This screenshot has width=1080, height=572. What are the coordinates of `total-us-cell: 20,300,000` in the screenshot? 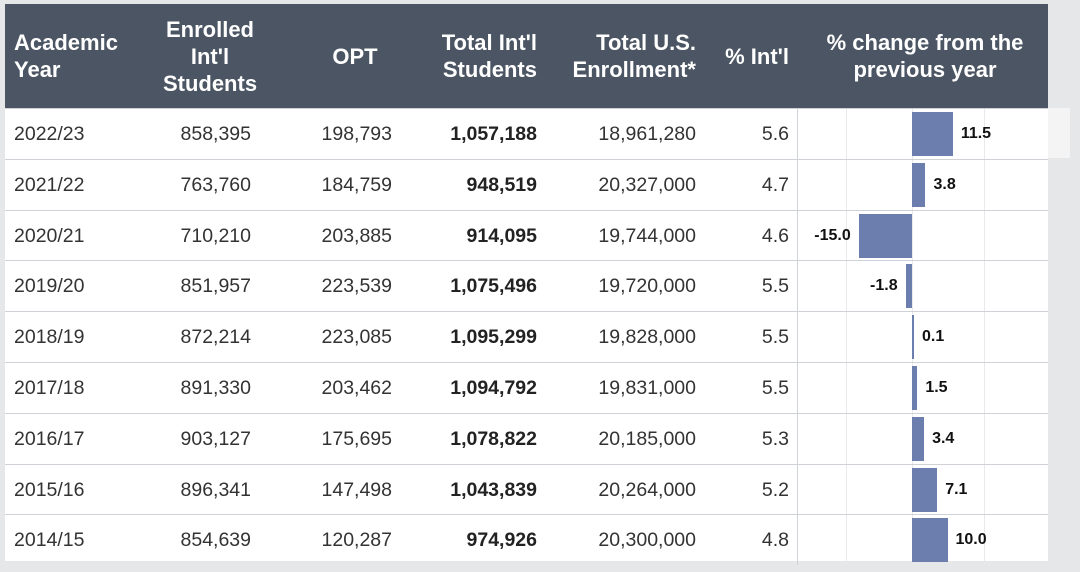 It's located at (647, 540).